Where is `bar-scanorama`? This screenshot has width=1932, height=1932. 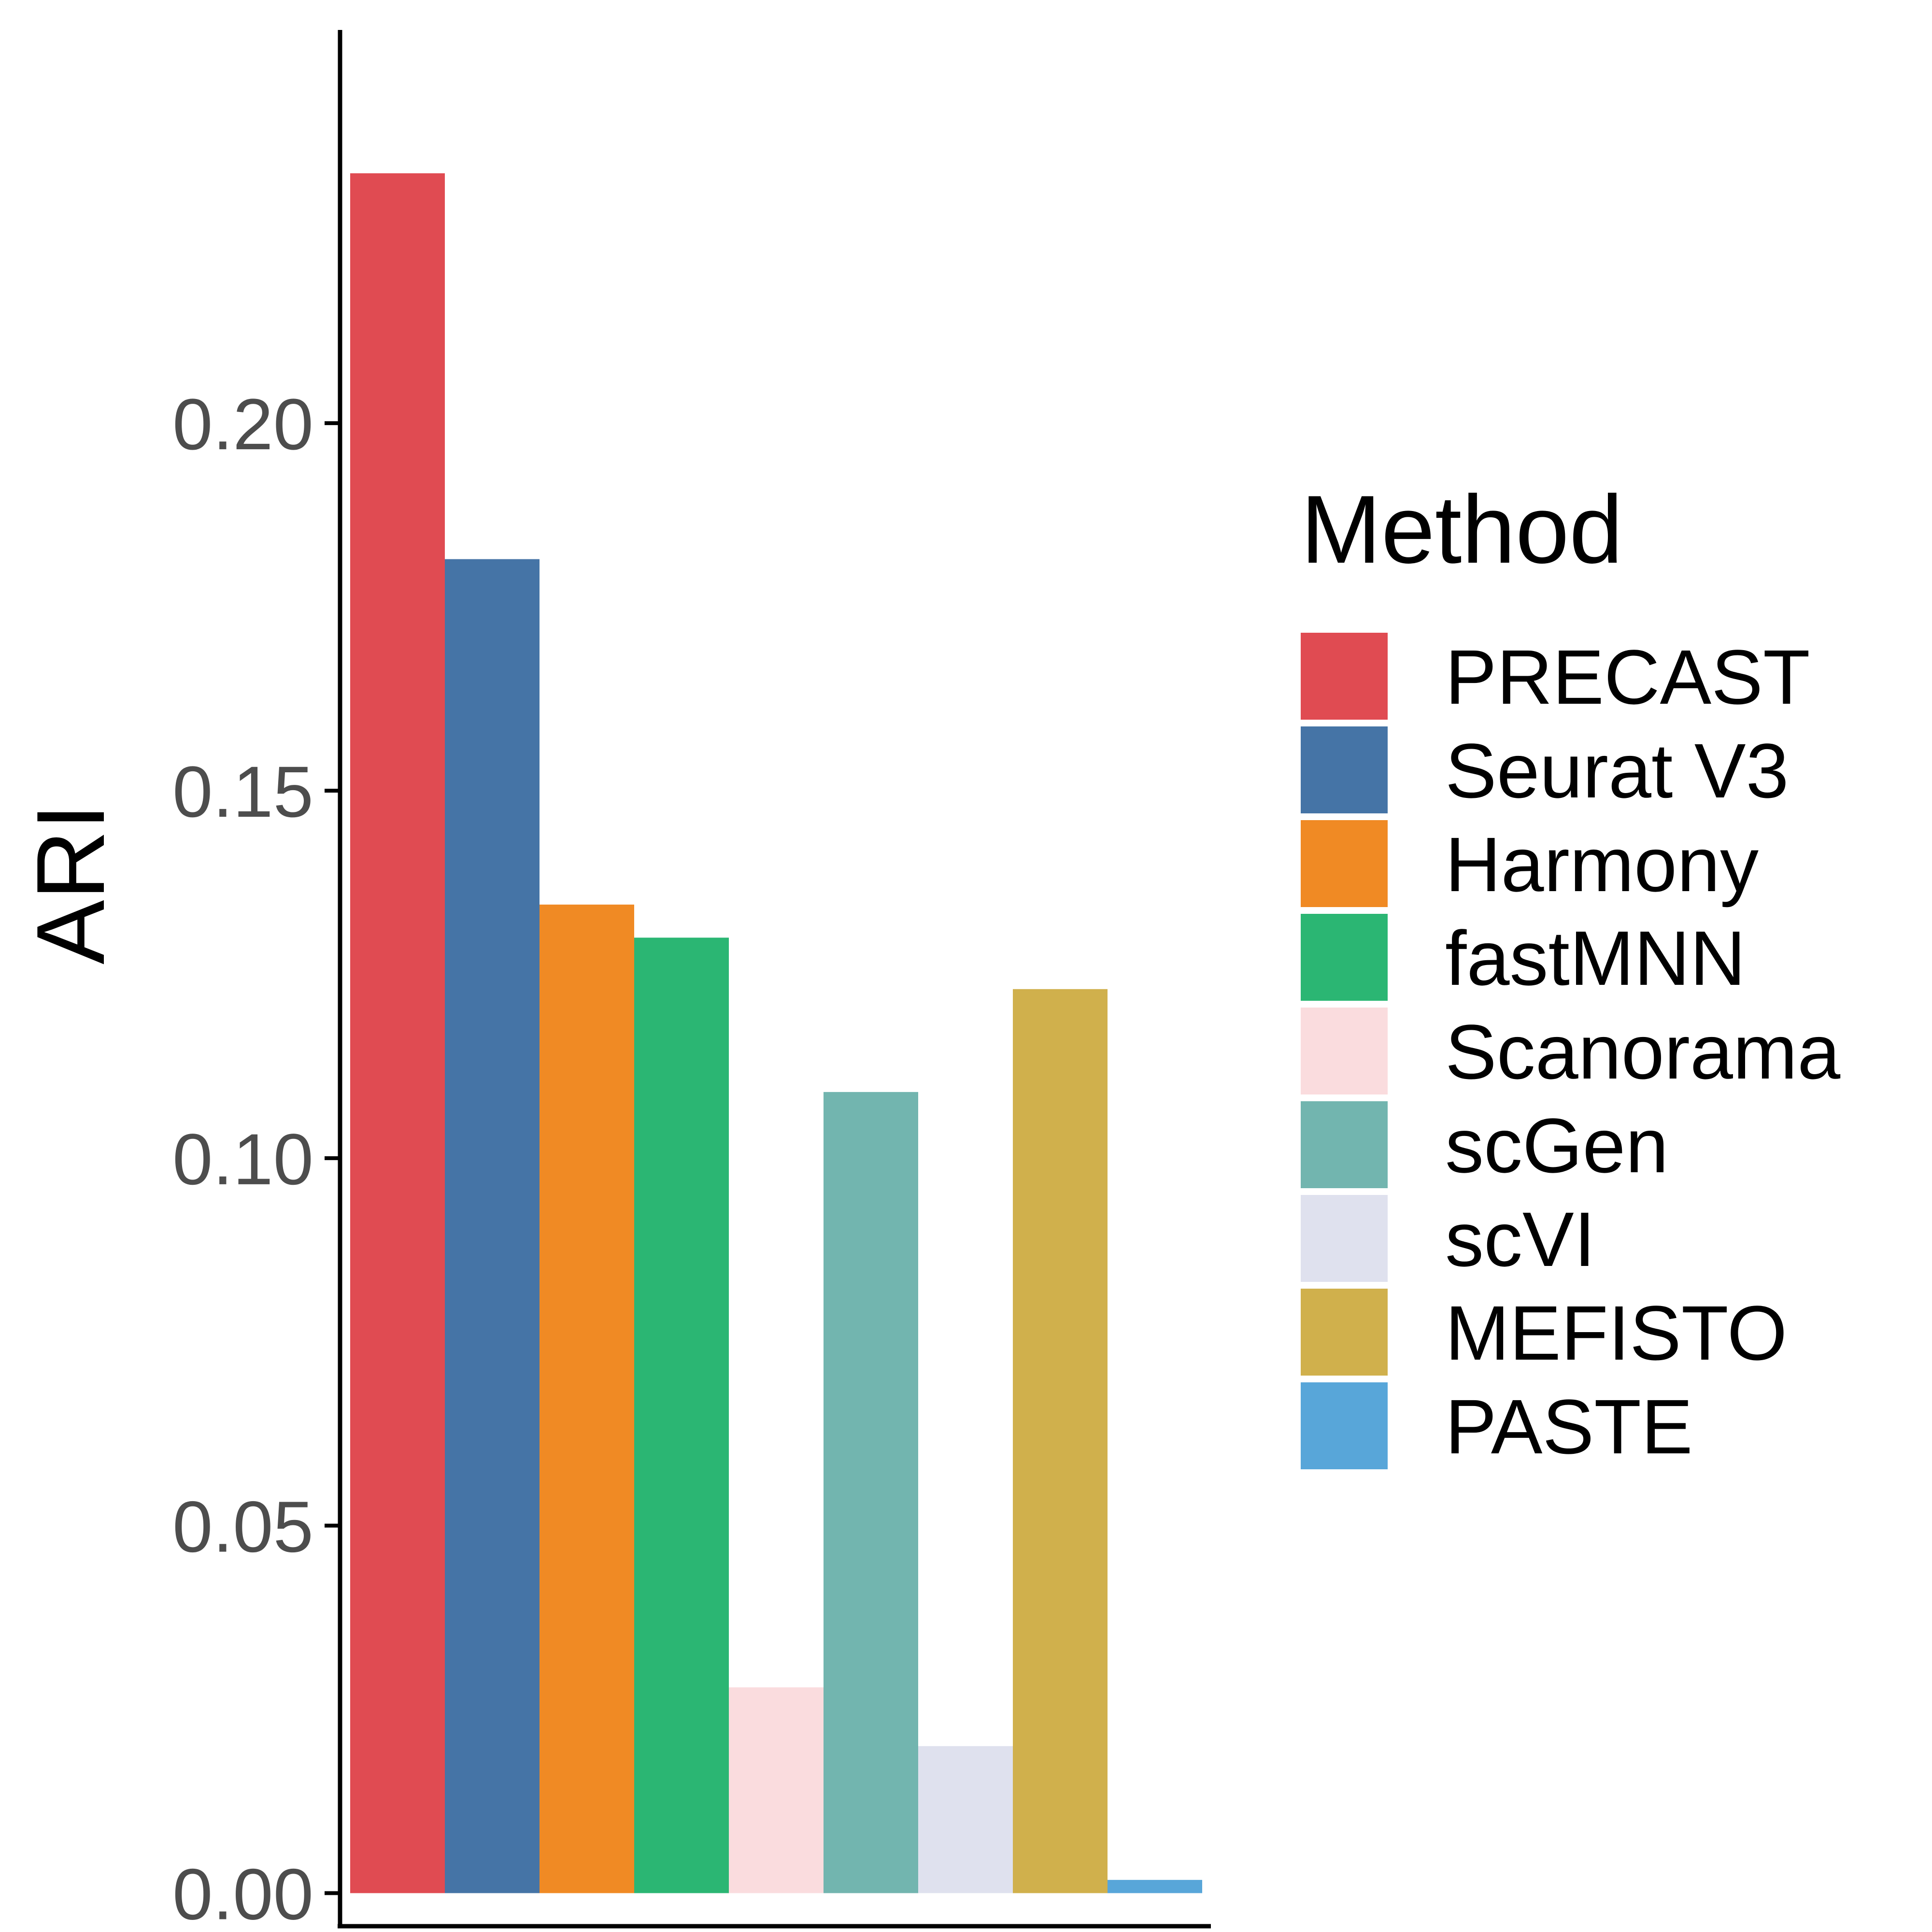
bar-scanorama is located at coordinates (776, 1790).